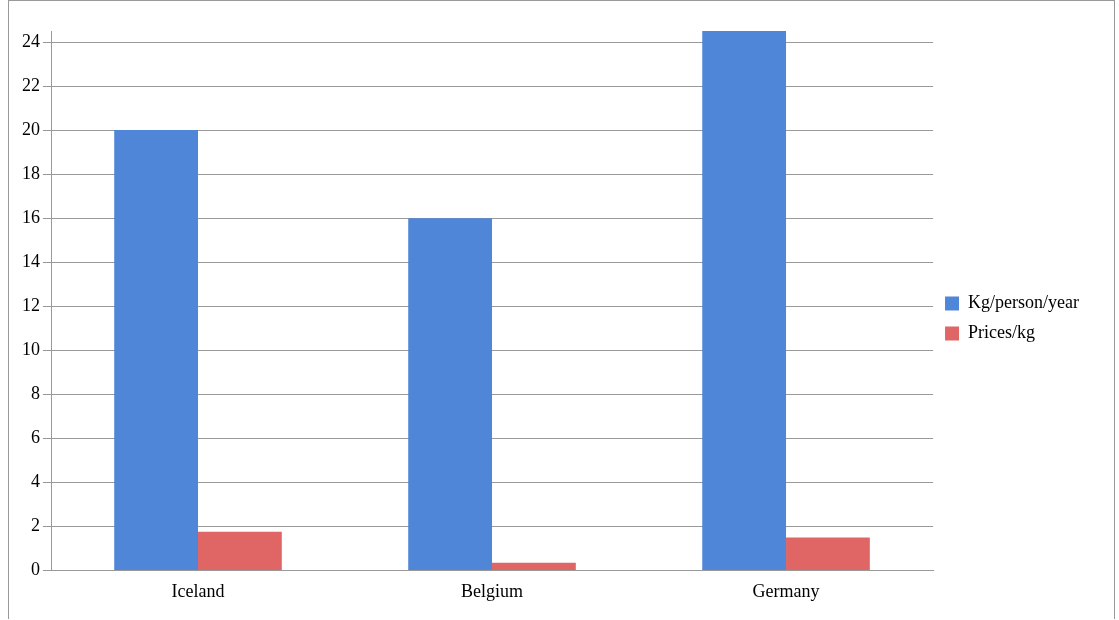 The width and height of the screenshot is (1119, 620). I want to click on y-tick-label: 14, so click(31, 260).